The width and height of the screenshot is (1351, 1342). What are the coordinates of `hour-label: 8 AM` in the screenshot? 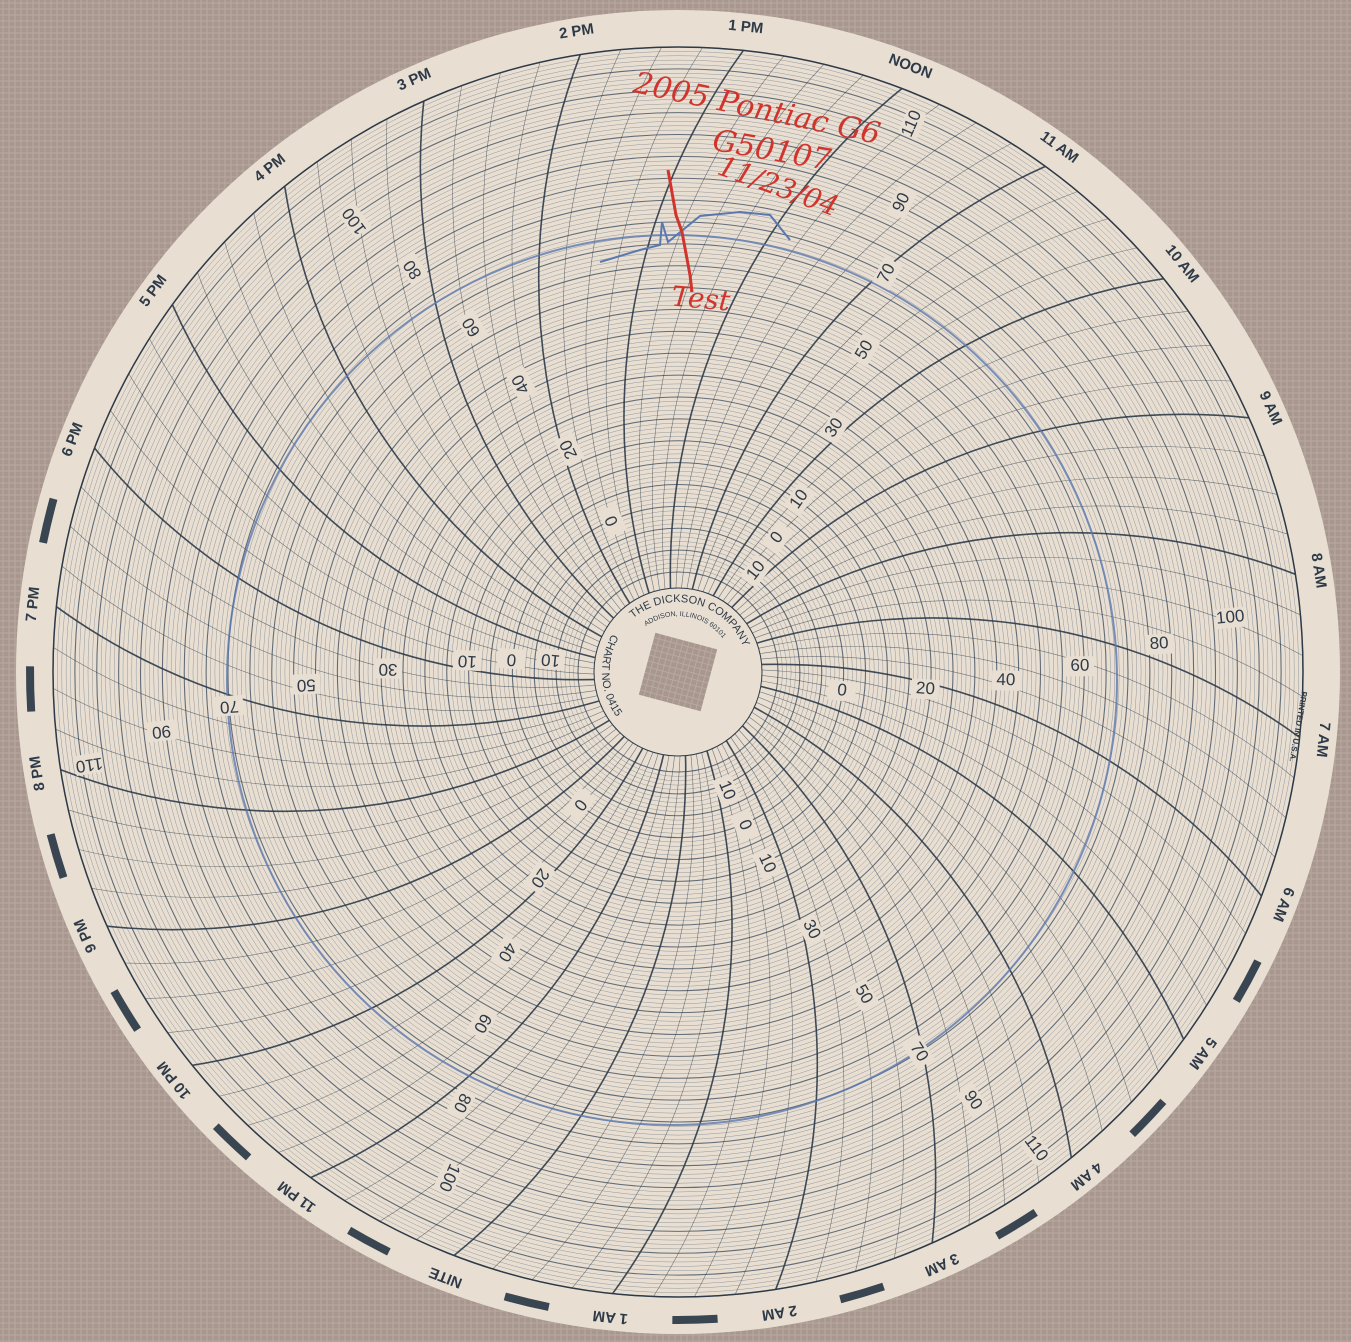 It's located at (1318, 571).